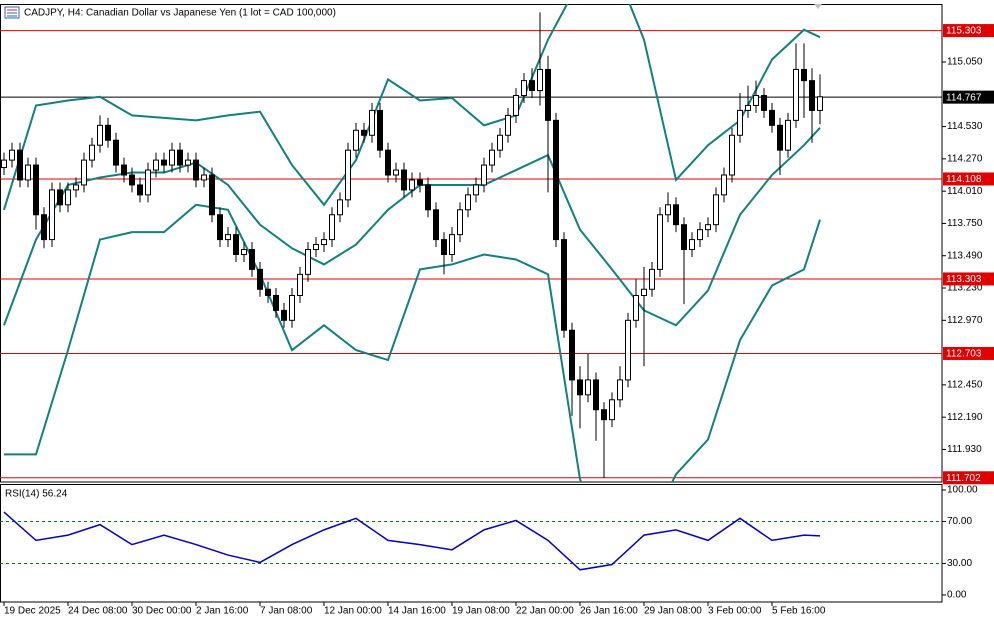 Image resolution: width=994 pixels, height=622 pixels. Describe the element at coordinates (959, 563) in the screenshot. I see `rsi-tick-label: 30.00` at that location.